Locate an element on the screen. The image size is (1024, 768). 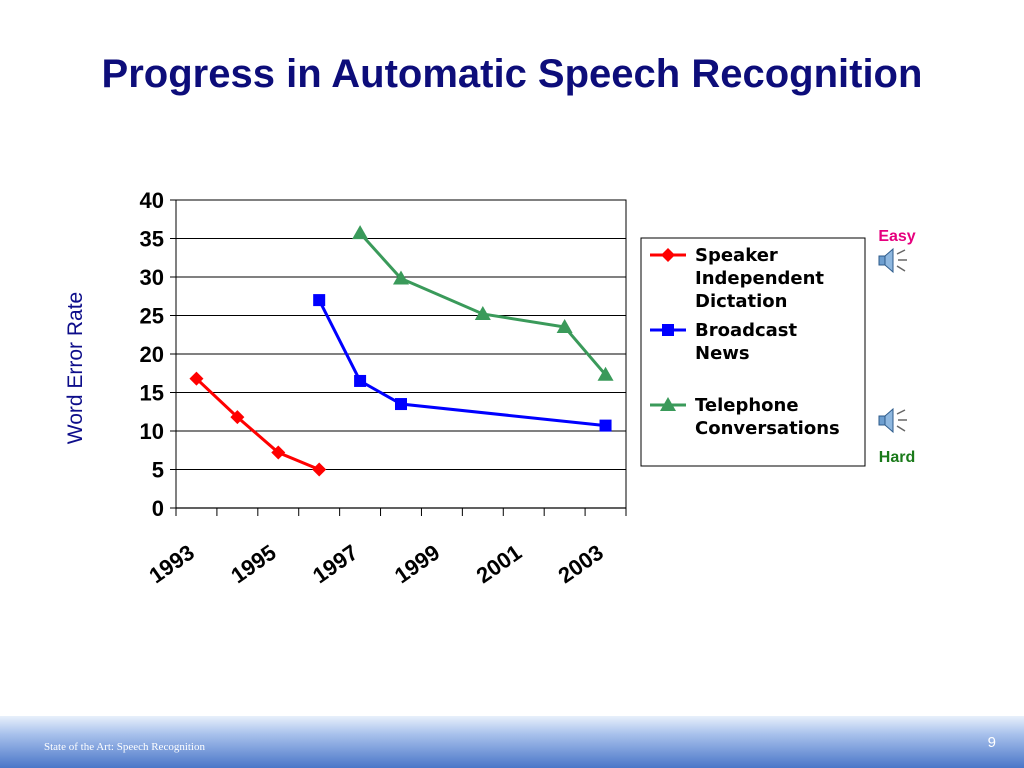
y-tick-label: 35 is located at coordinates (152, 239).